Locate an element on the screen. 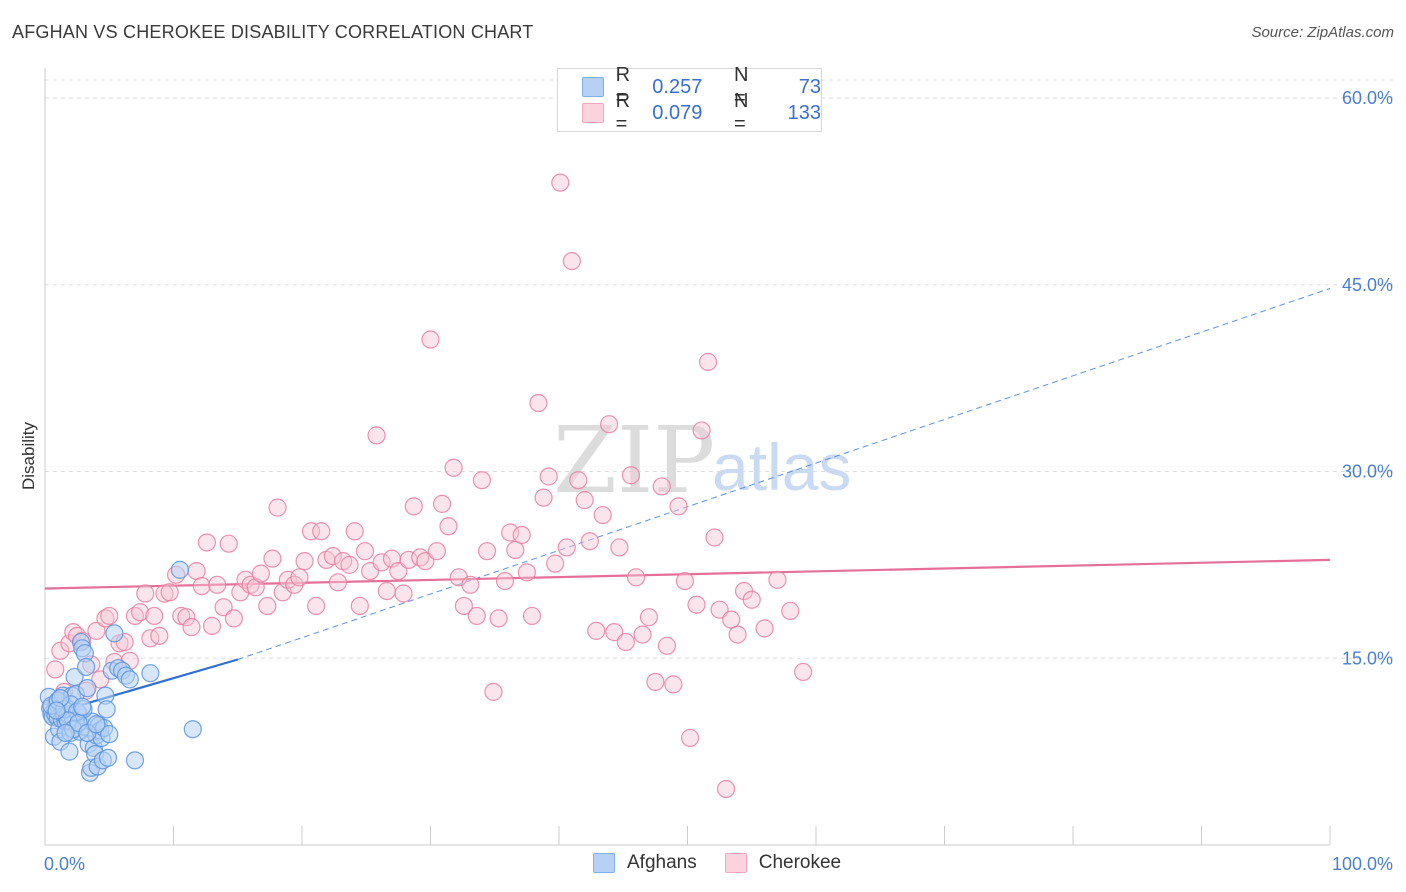 The height and width of the screenshot is (892, 1406). legend-n-value: 73 is located at coordinates (809, 86).